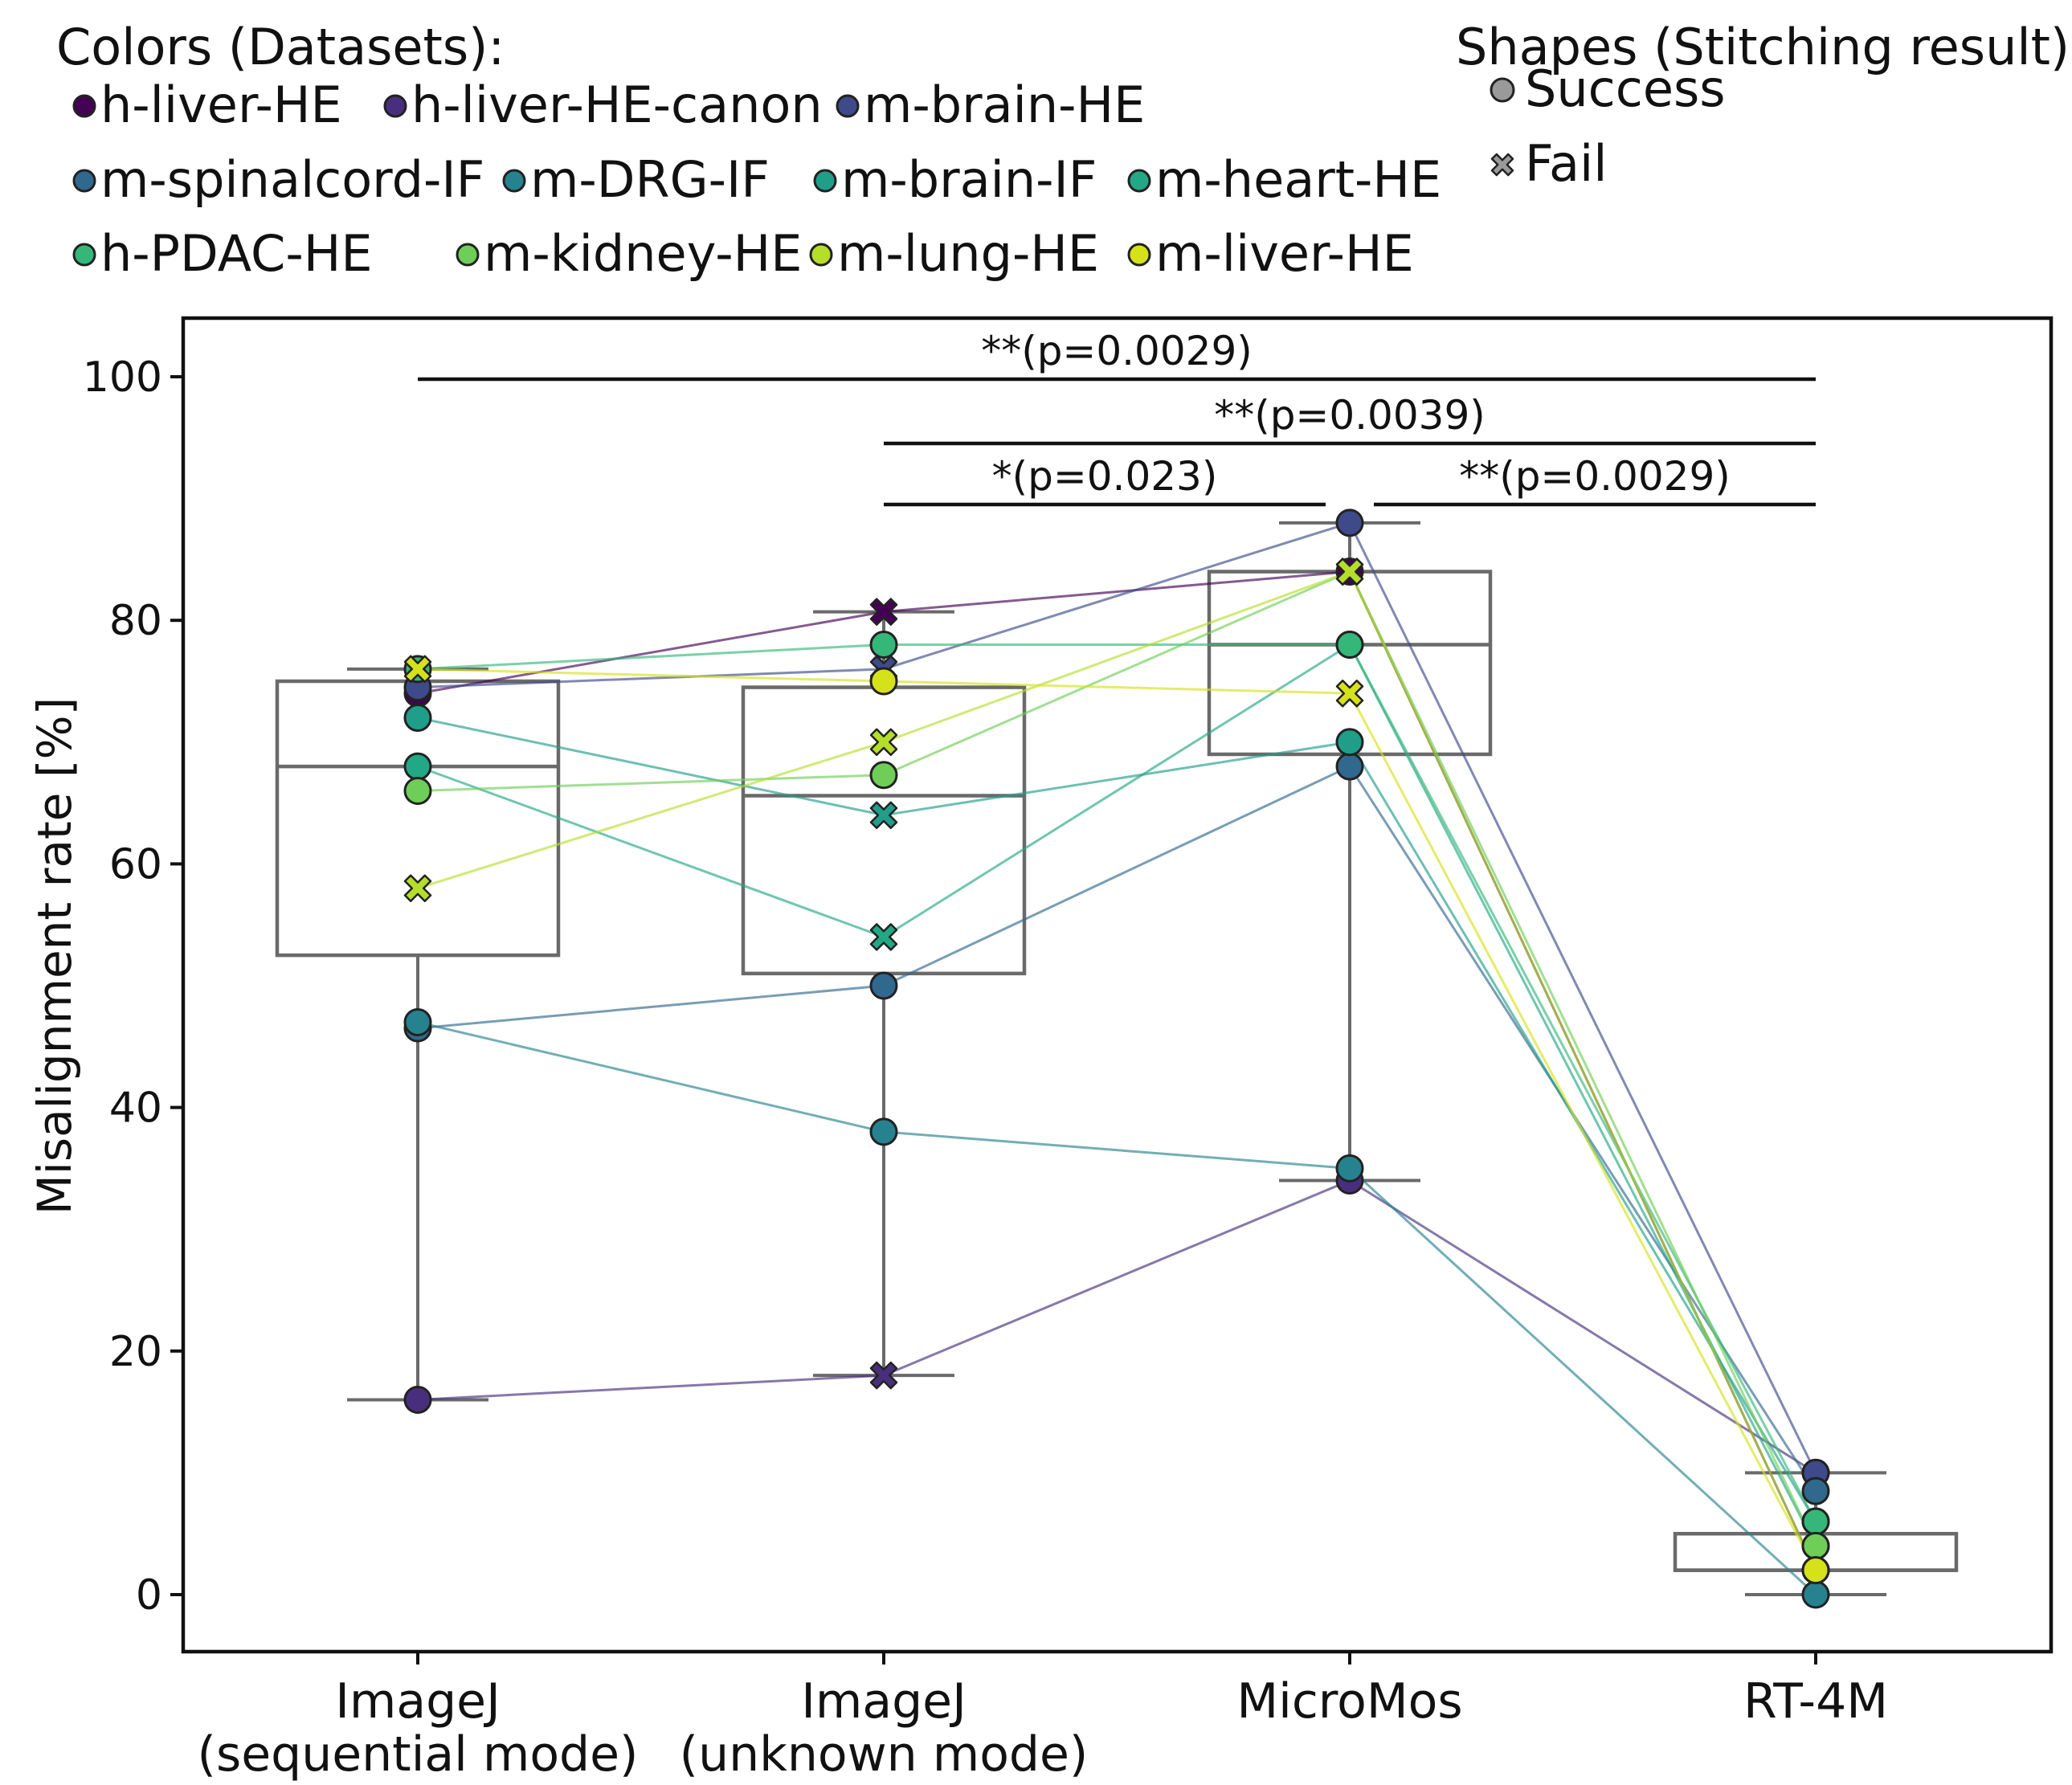 Image resolution: width=2072 pixels, height=1785 pixels. I want to click on legend-shape-label-fail: Fail, so click(1566, 163).